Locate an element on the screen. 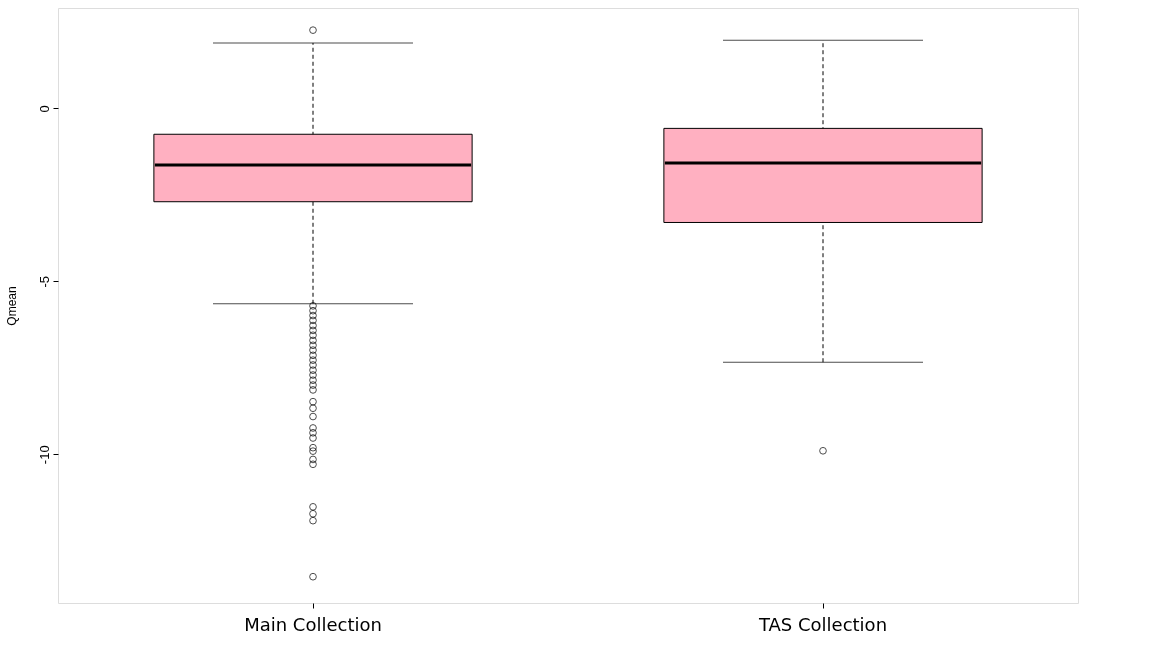  y-tick-label: -10 is located at coordinates (44, 455).